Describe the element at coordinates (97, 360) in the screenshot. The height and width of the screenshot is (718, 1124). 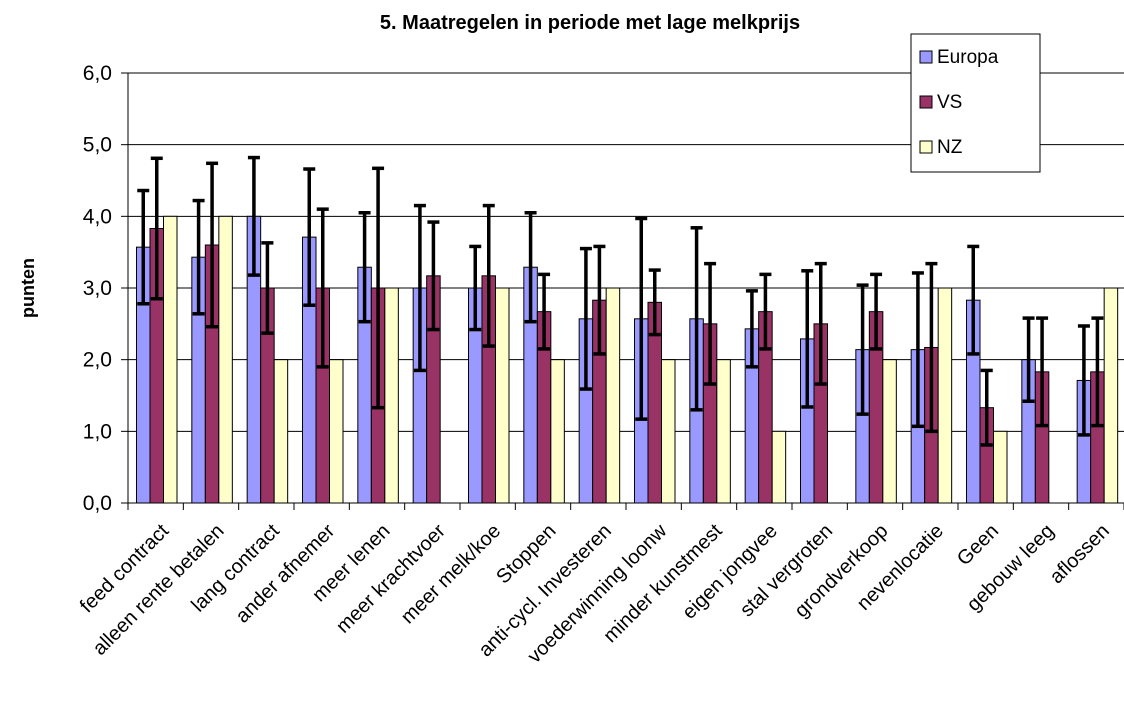
I see `y-tick-label: 2,0` at that location.